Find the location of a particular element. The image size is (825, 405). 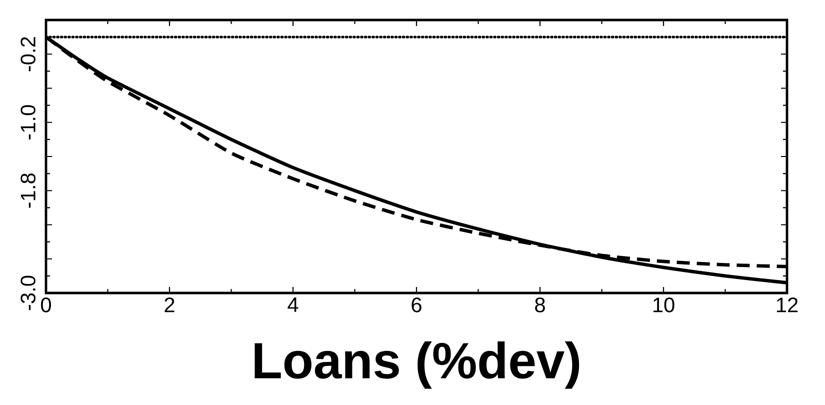

x-tick-label: 6 is located at coordinates (417, 305).